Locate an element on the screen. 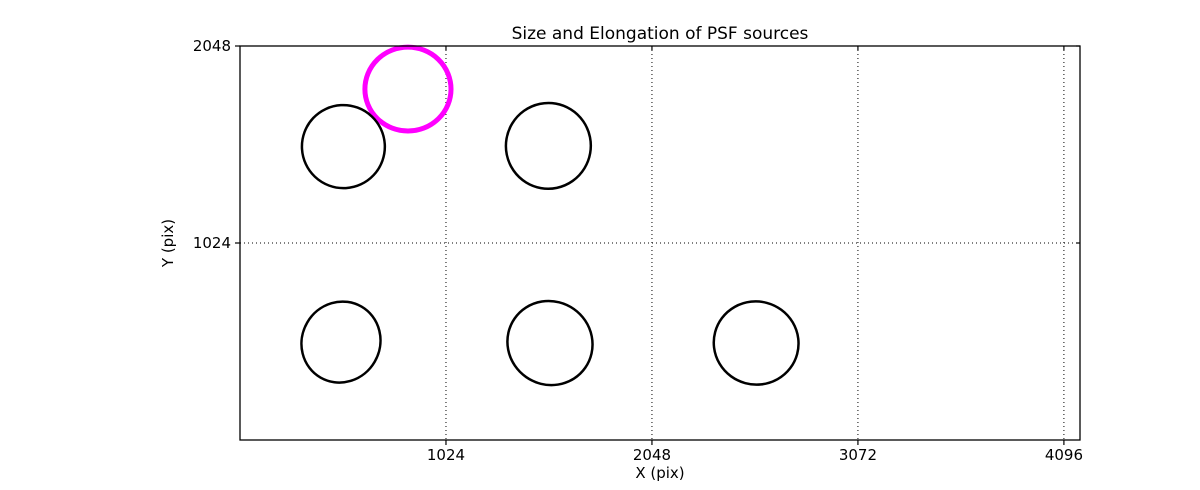 The width and height of the screenshot is (1200, 490). y-tick-label: 1024 is located at coordinates (212, 243).